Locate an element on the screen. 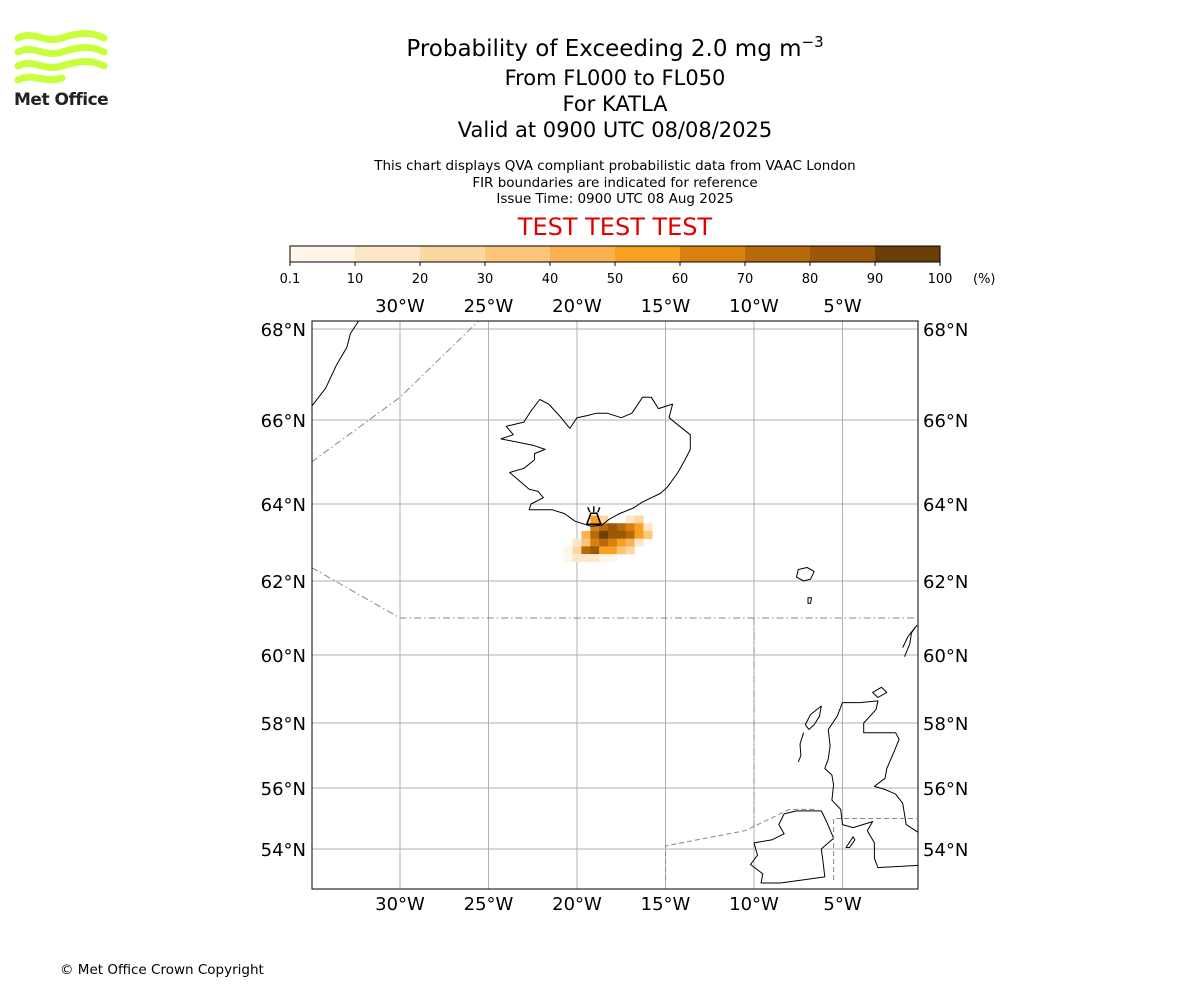 This screenshot has height=1000, width=1200. coastline-faroe is located at coordinates (805, 574).